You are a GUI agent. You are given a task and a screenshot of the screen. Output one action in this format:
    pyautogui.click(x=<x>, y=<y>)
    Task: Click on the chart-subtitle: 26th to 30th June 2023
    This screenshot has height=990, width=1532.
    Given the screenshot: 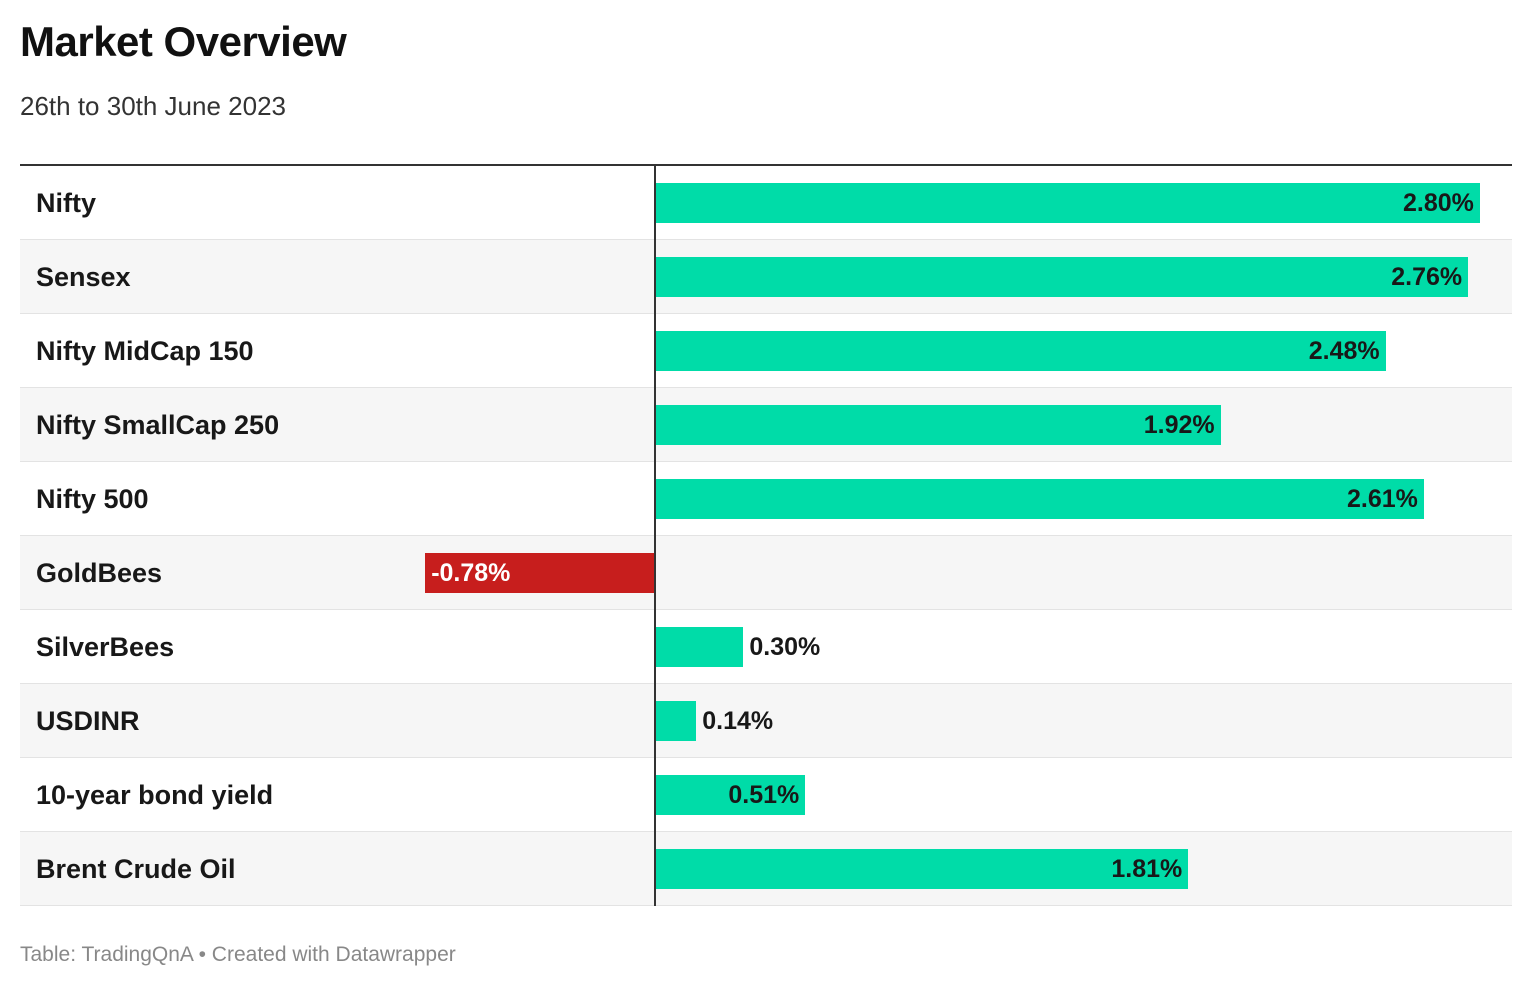 What is the action you would take?
    pyautogui.click(x=153, y=106)
    